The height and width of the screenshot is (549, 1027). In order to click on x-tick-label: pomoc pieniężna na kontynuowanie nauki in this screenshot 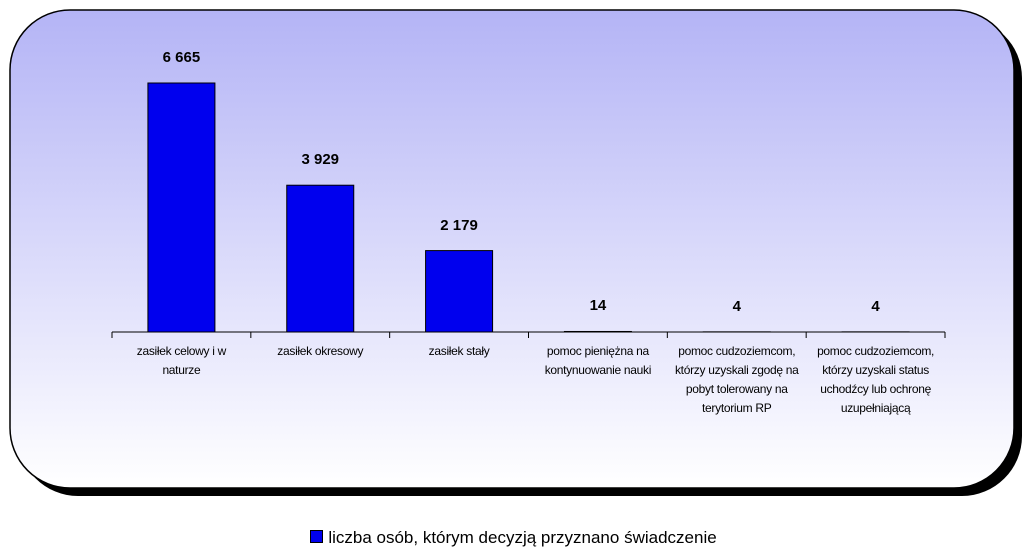, I will do `click(598, 360)`.